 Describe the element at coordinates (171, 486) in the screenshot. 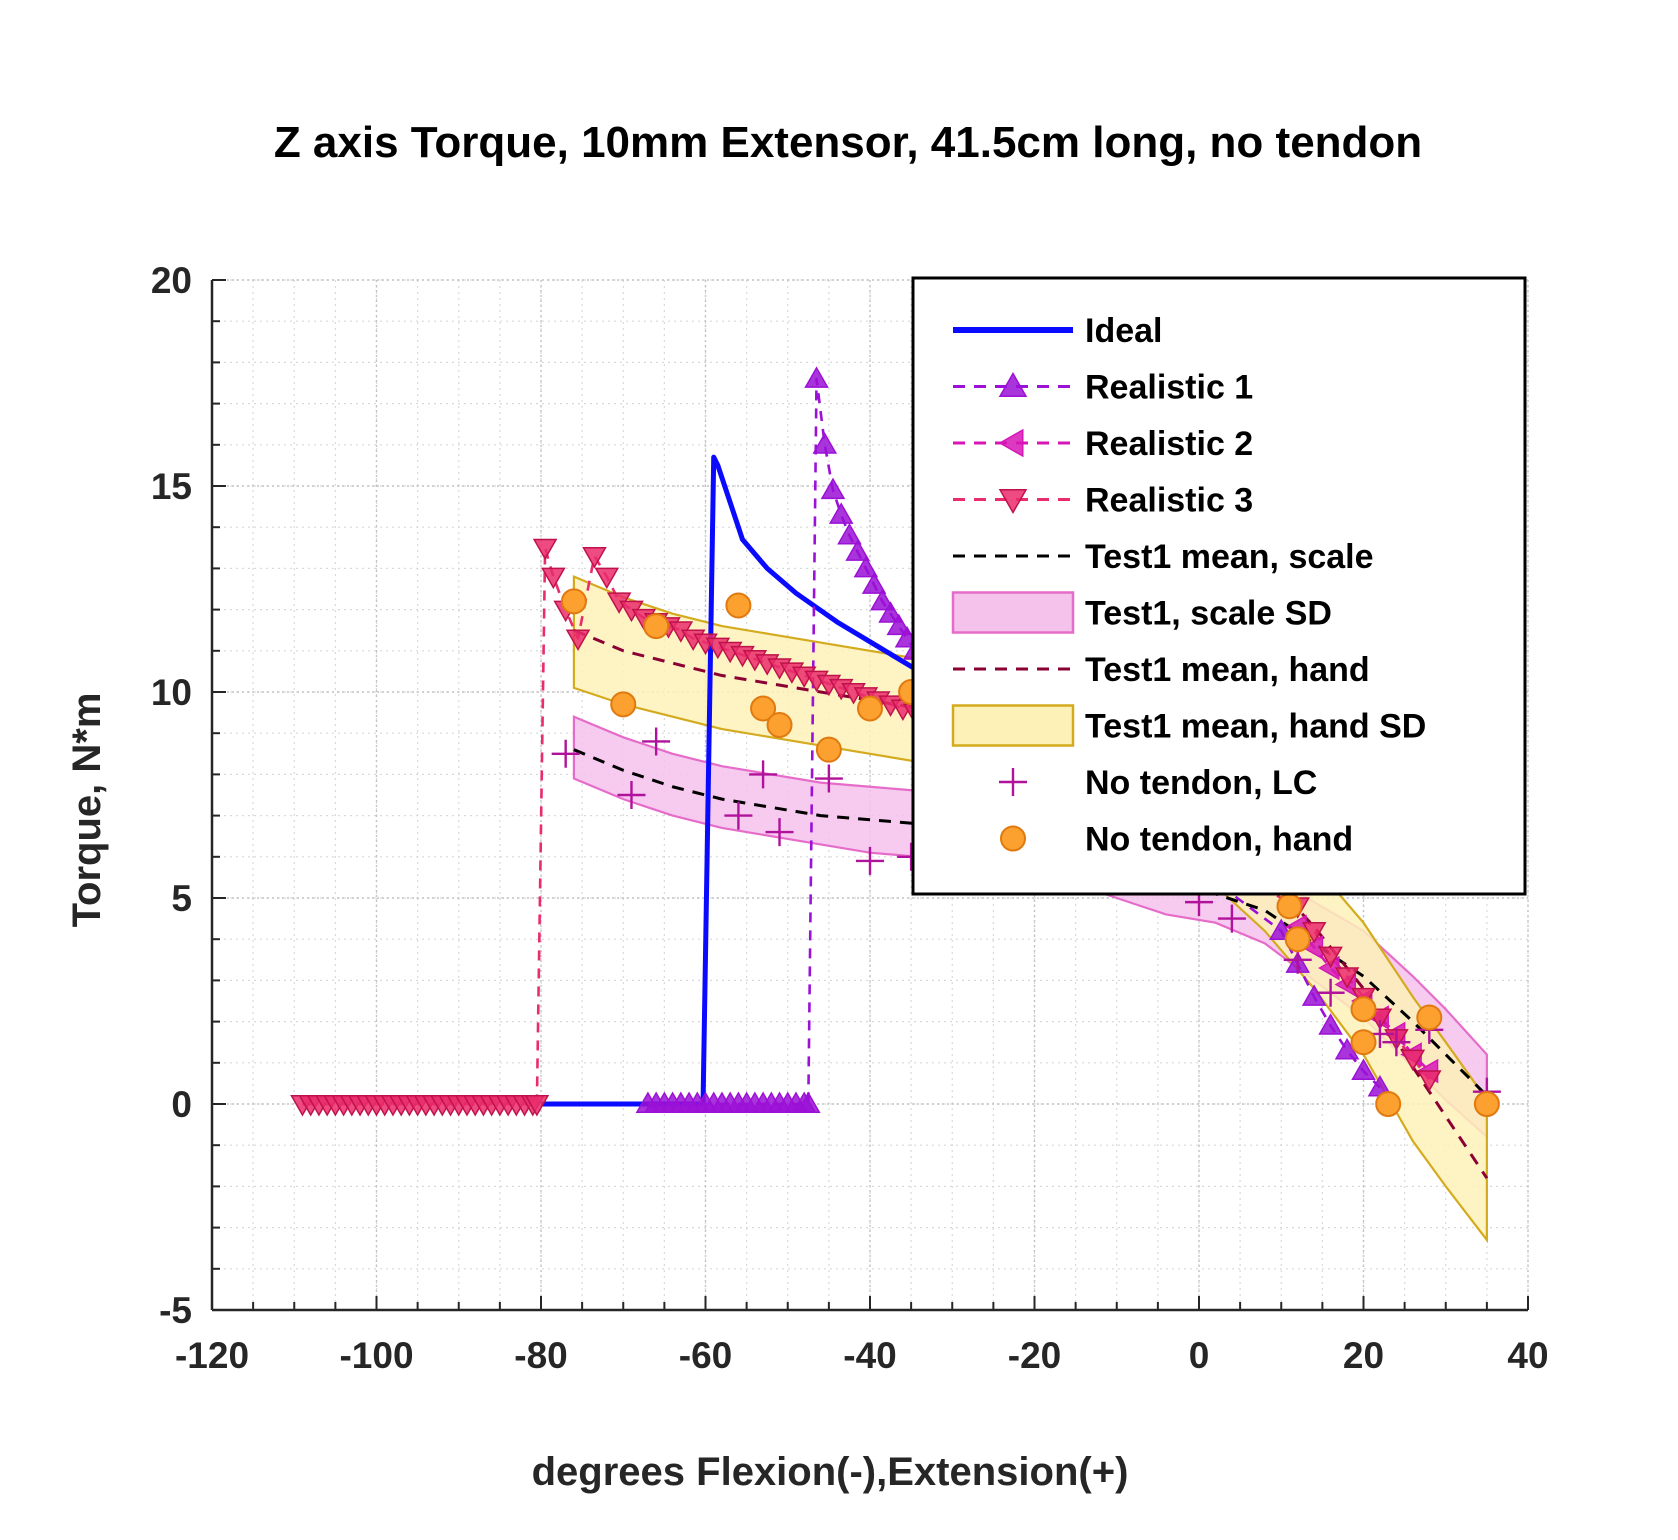

I see `y-tick-label: 15` at that location.